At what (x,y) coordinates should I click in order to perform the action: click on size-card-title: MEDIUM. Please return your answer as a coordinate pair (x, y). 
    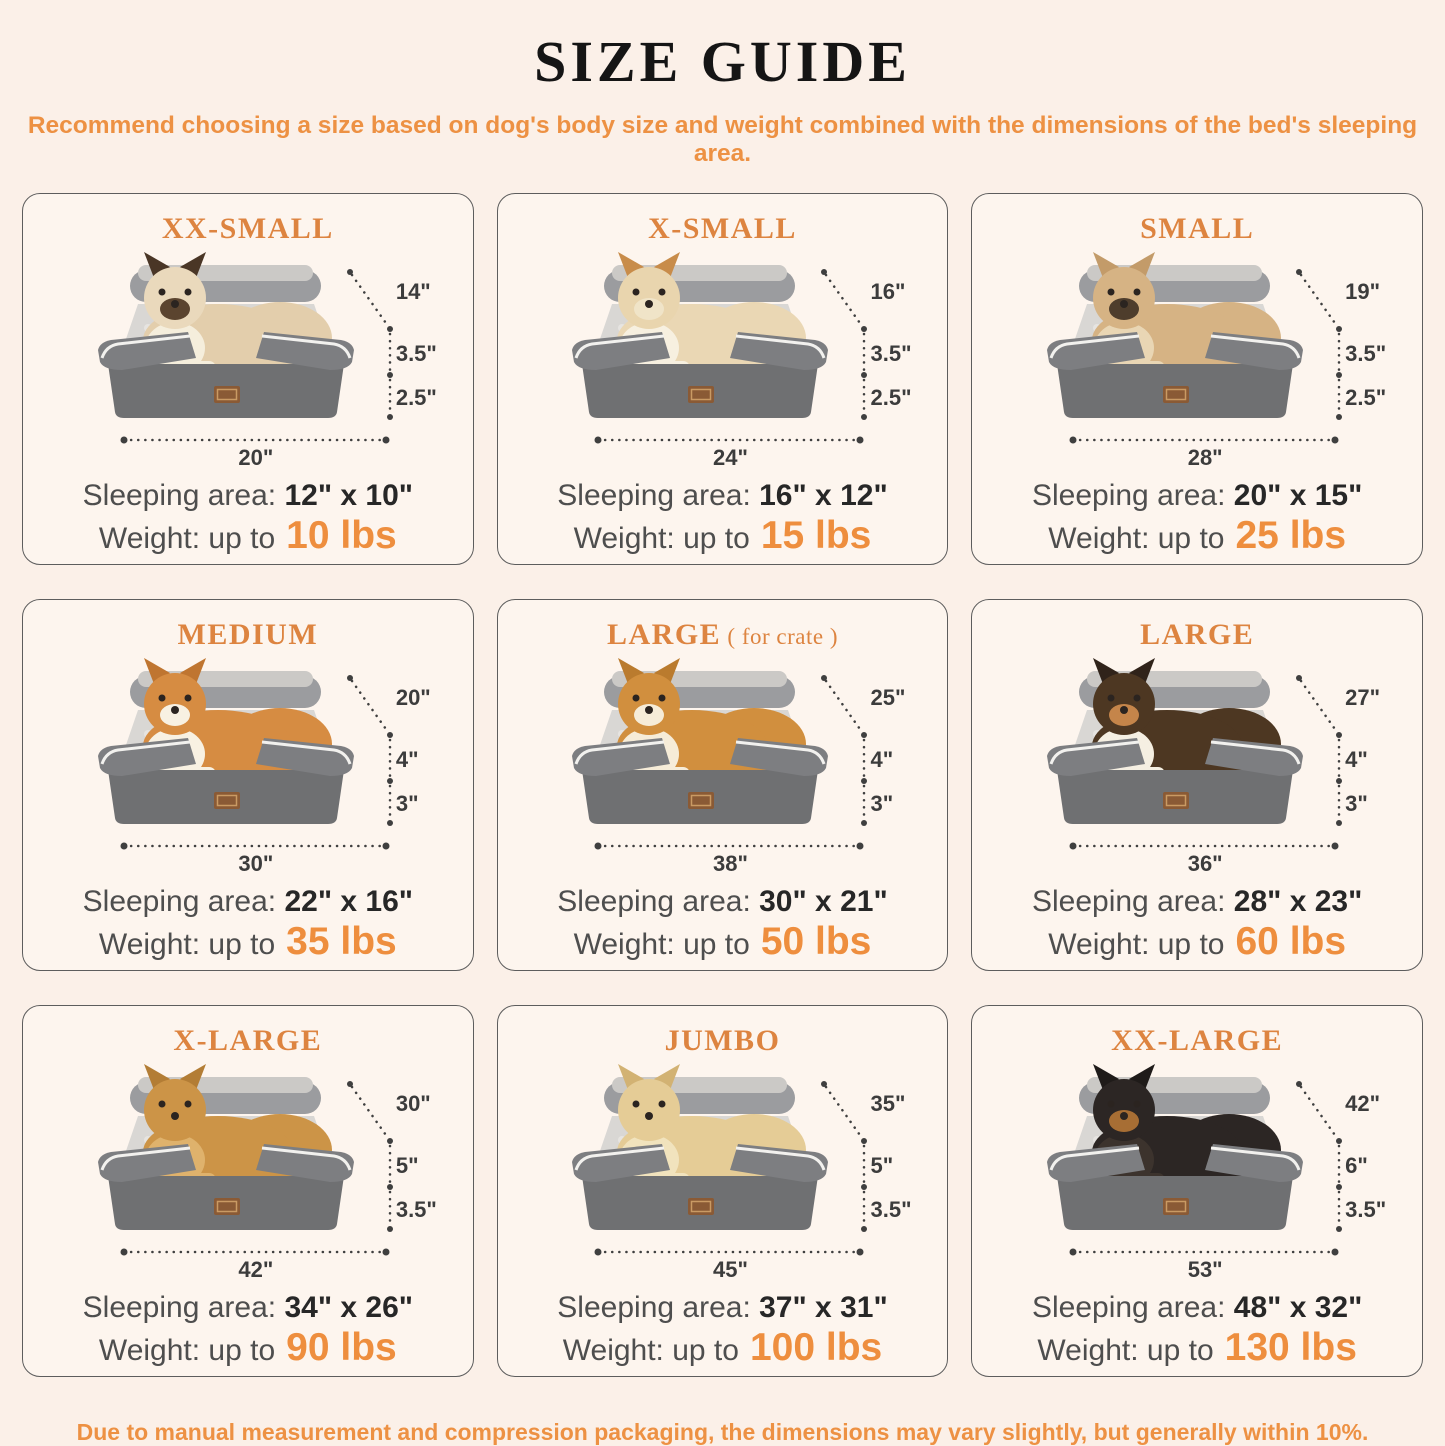
    Looking at the image, I should click on (248, 635).